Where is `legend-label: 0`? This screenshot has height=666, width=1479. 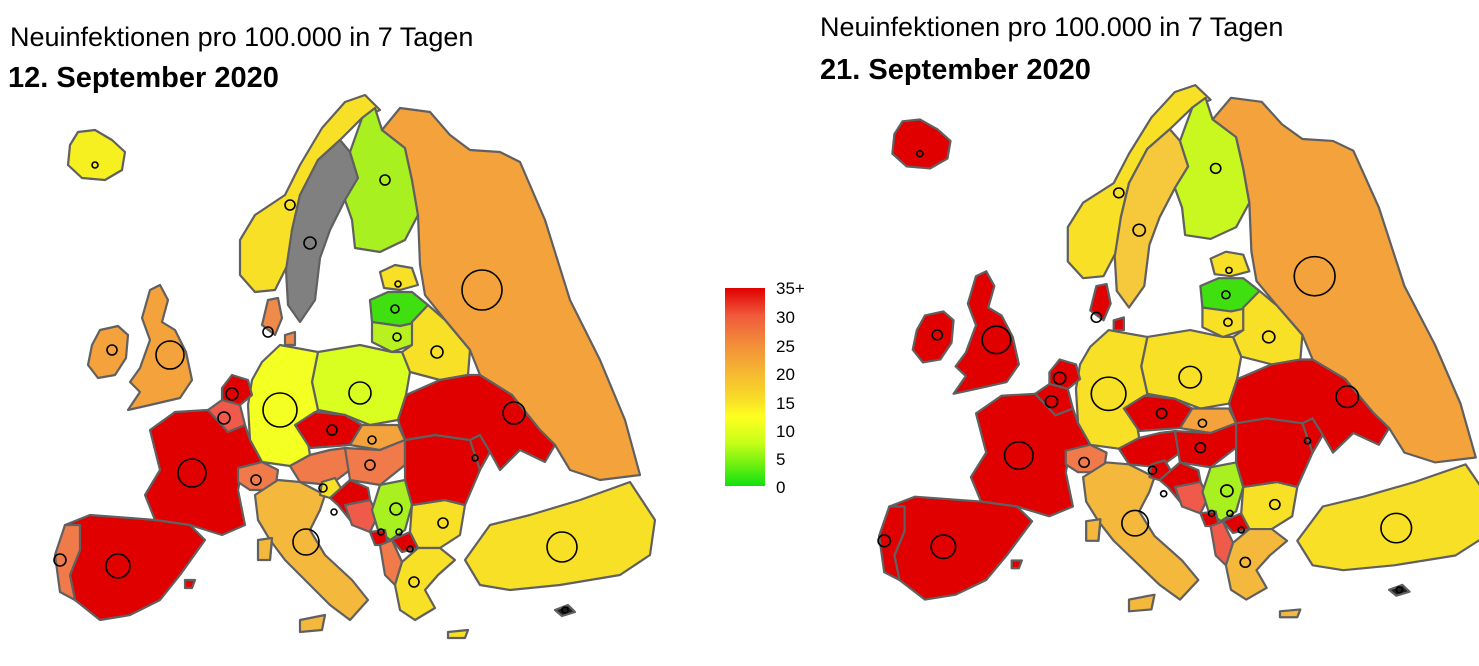
legend-label: 0 is located at coordinates (781, 487).